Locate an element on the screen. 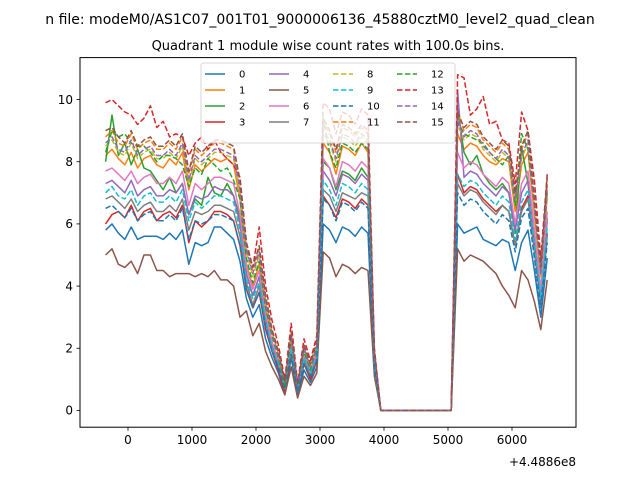  x-tick-label: 5000 is located at coordinates (448, 440).